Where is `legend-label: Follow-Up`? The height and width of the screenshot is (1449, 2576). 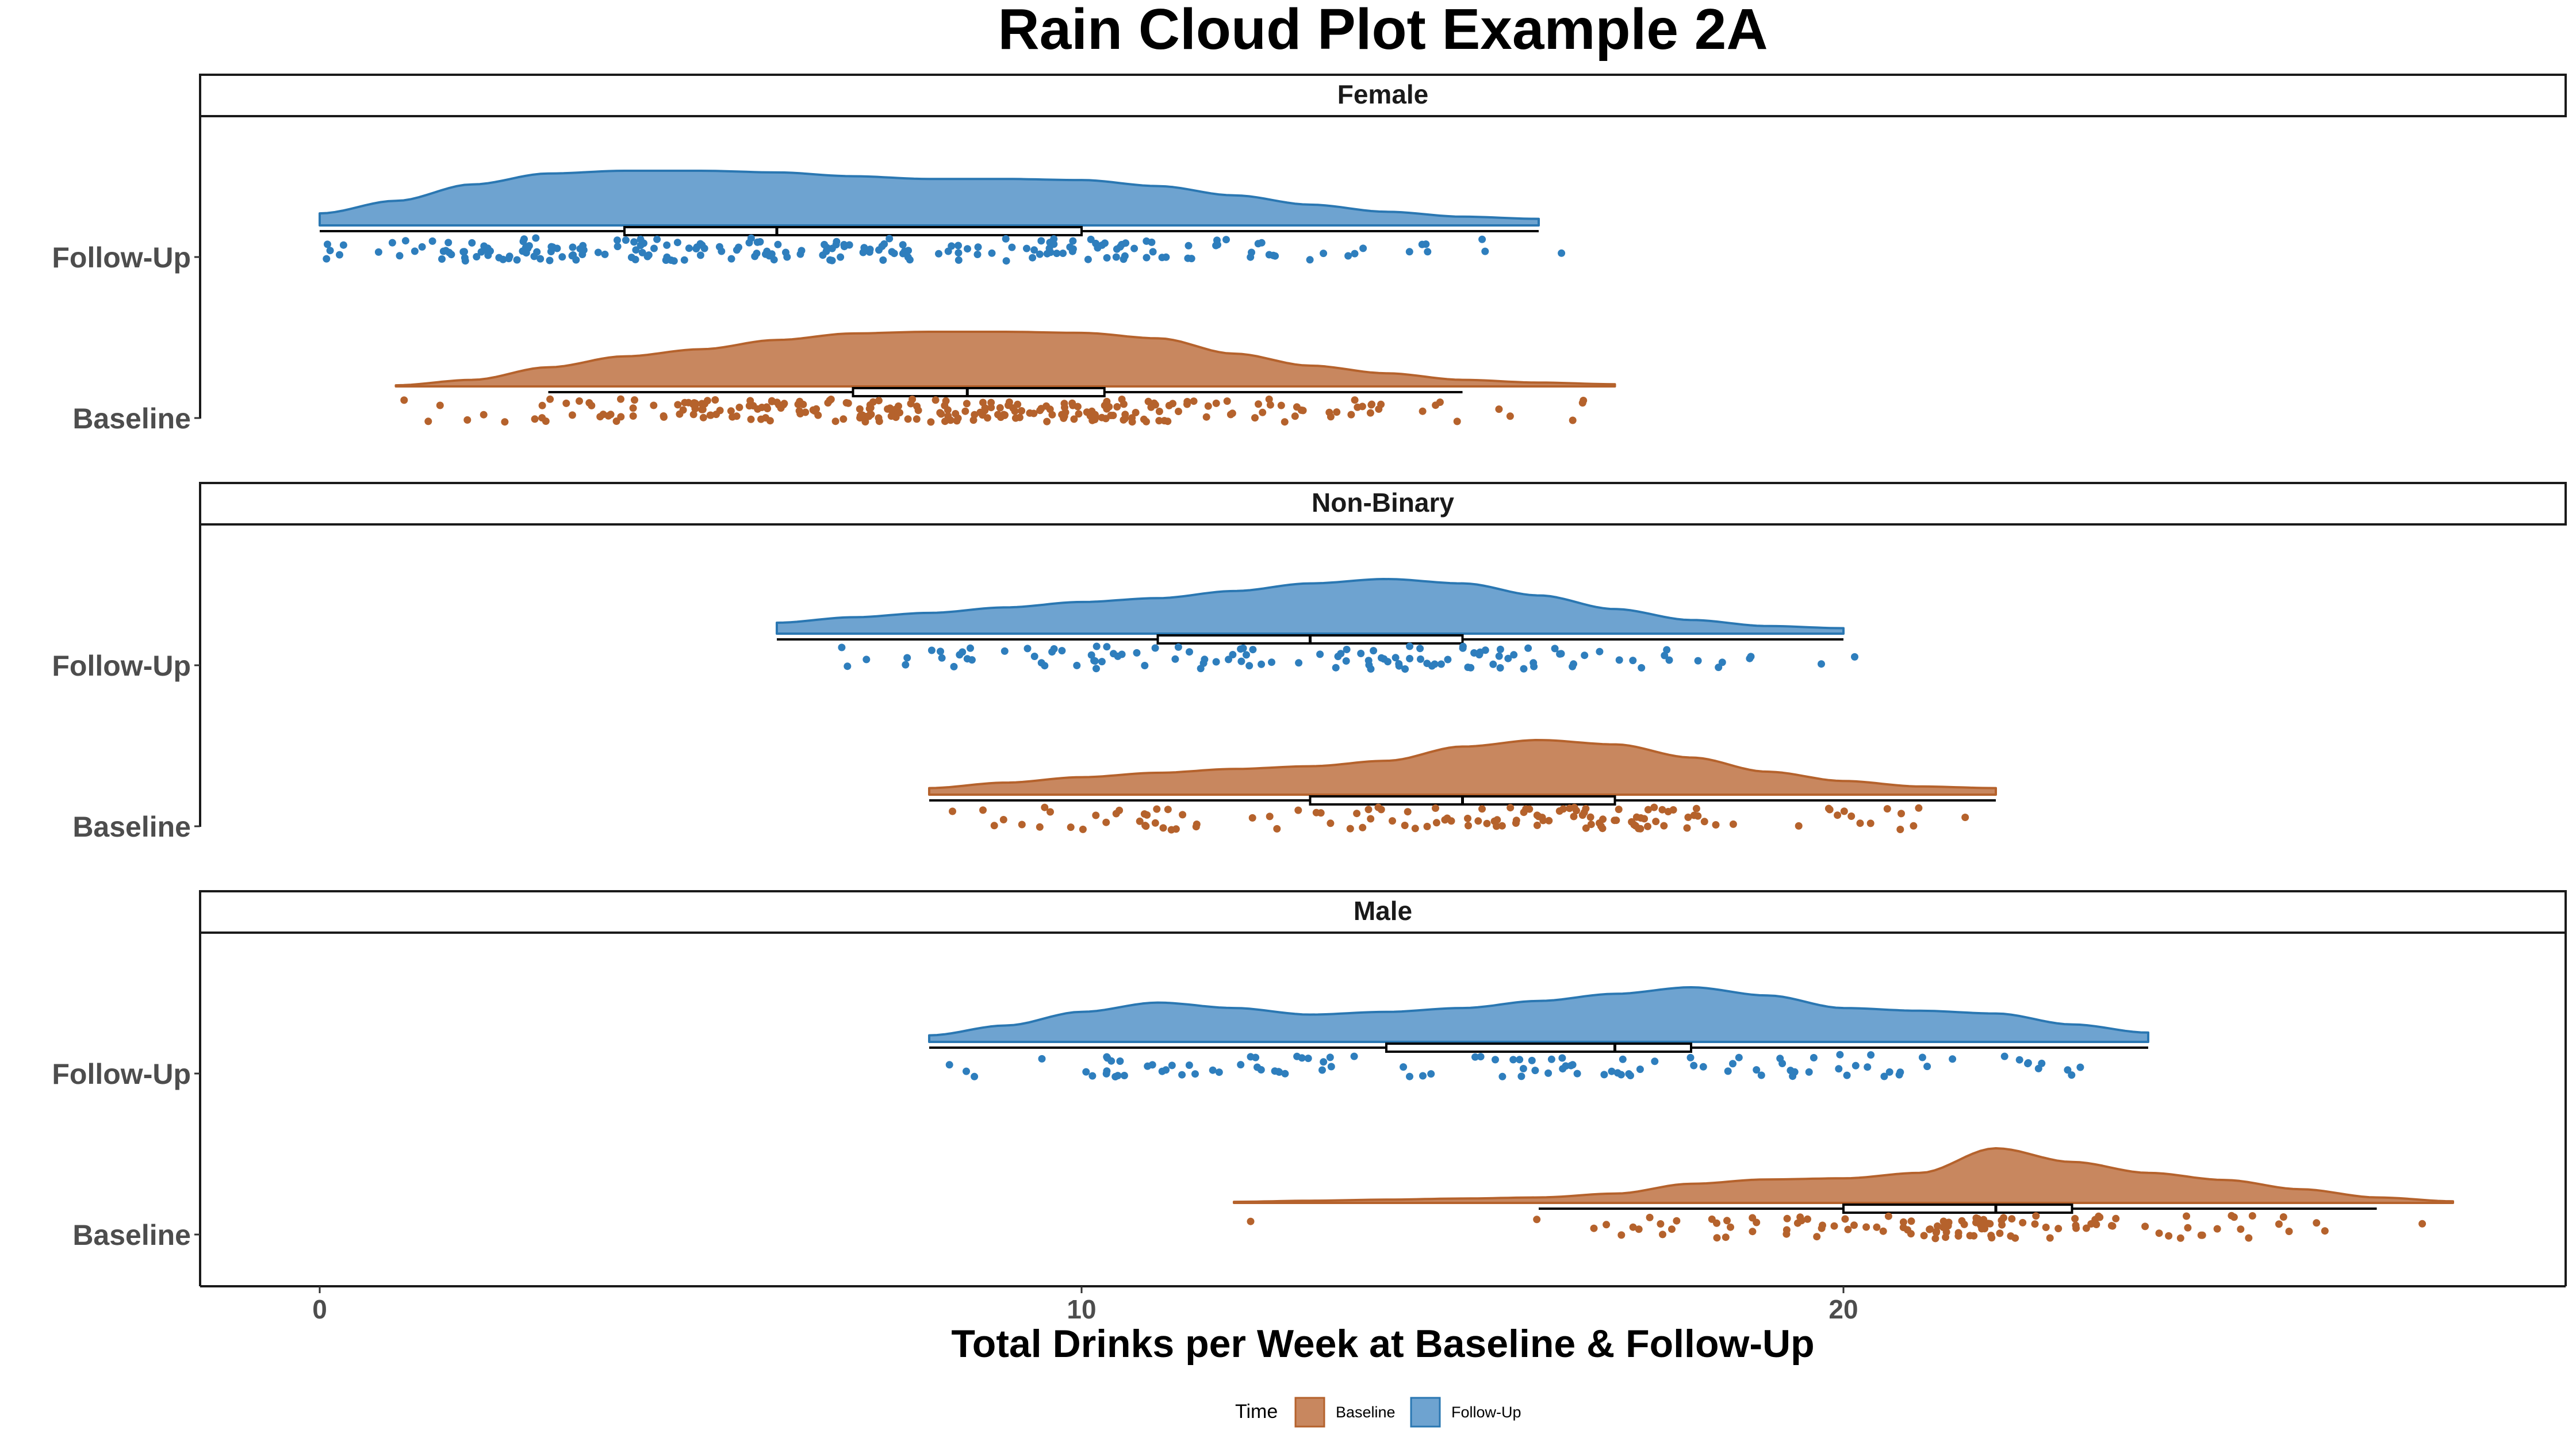
legend-label: Follow-Up is located at coordinates (1486, 1412).